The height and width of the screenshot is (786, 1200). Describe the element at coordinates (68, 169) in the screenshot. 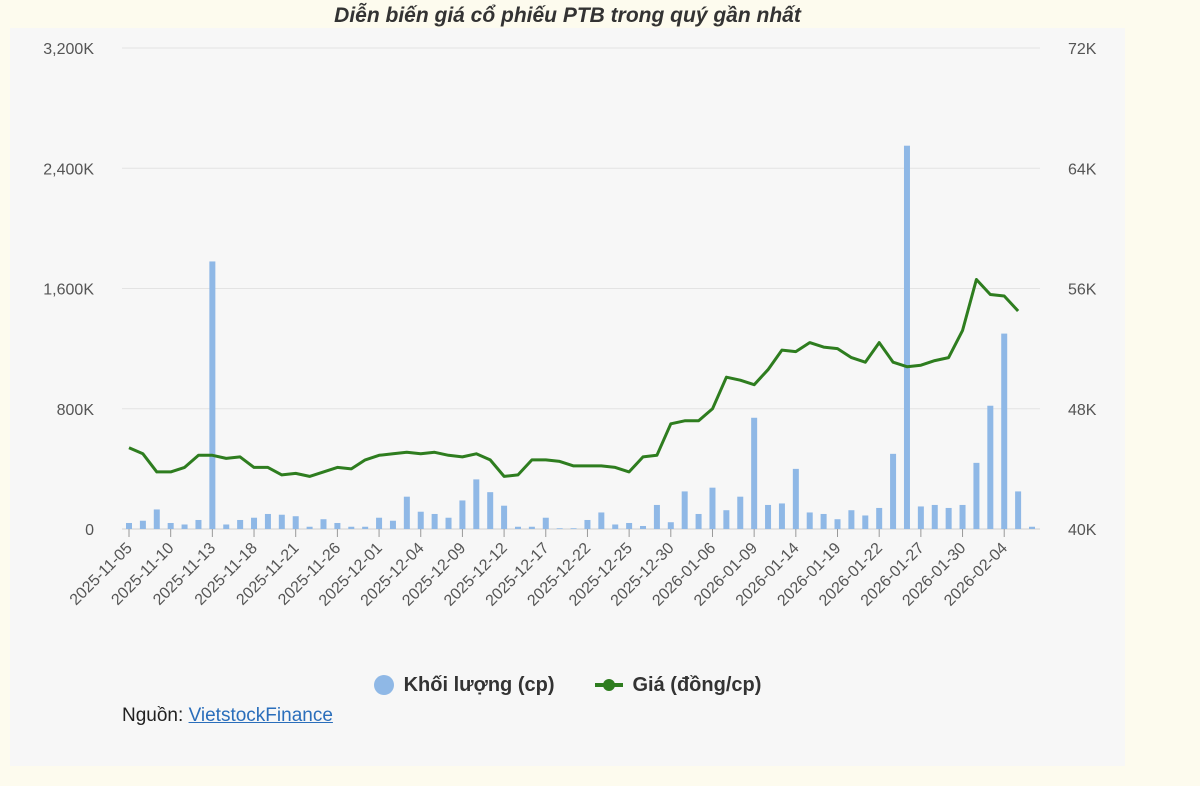

I see `y-left-tick-label: 2,400K` at that location.